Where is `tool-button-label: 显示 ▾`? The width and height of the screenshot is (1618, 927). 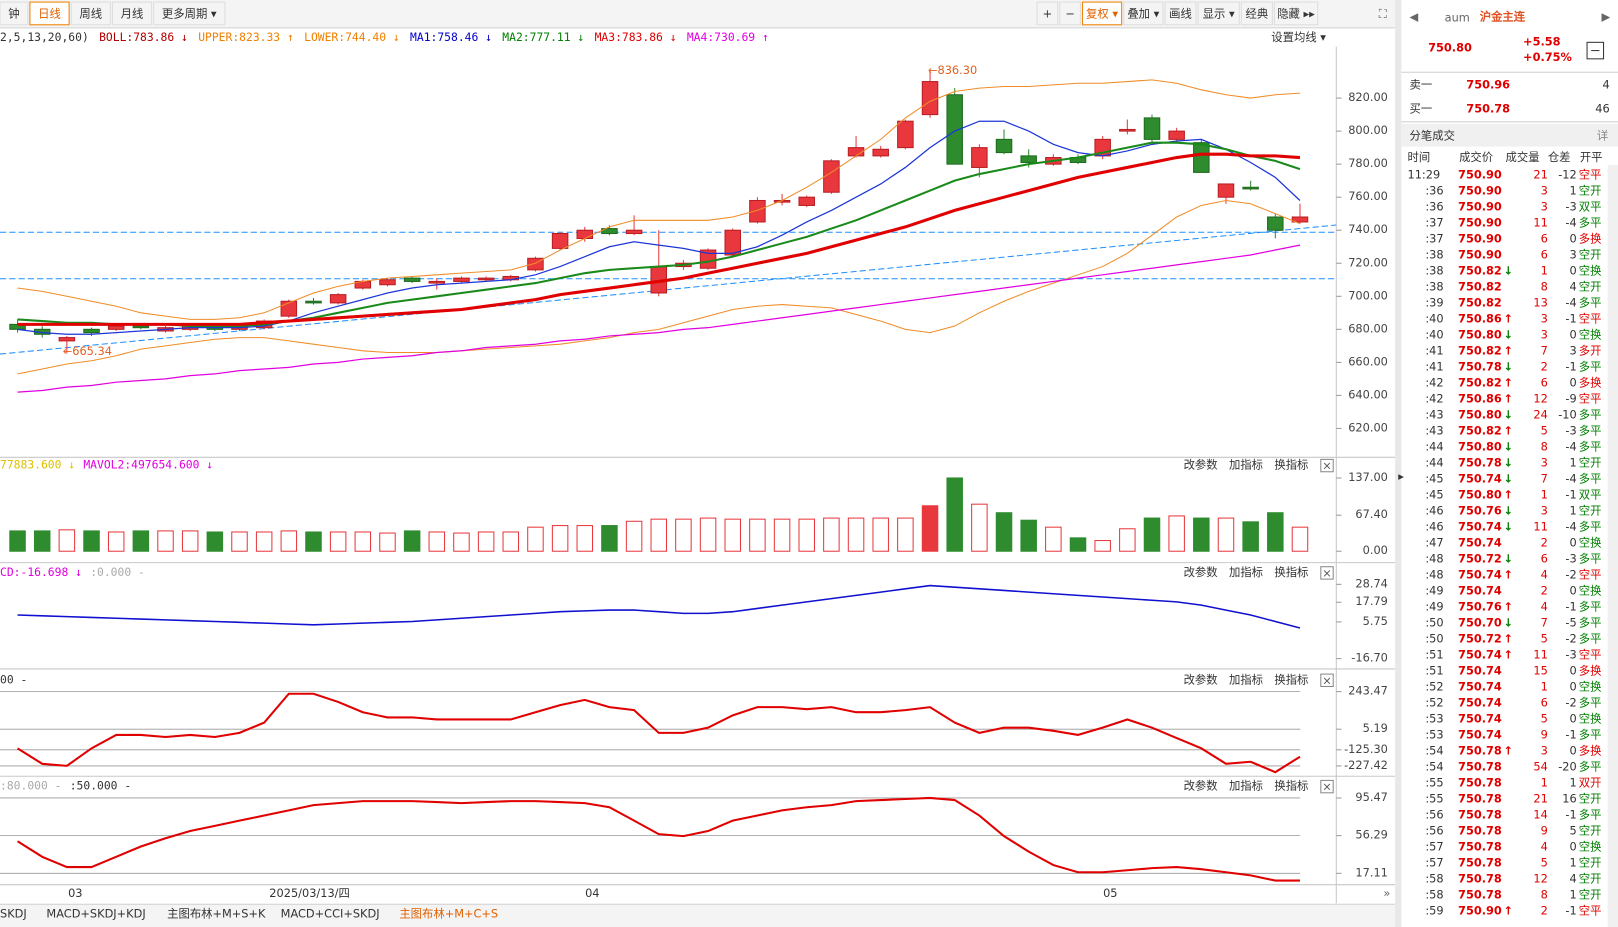
tool-button-label: 显示 ▾ is located at coordinates (1219, 13).